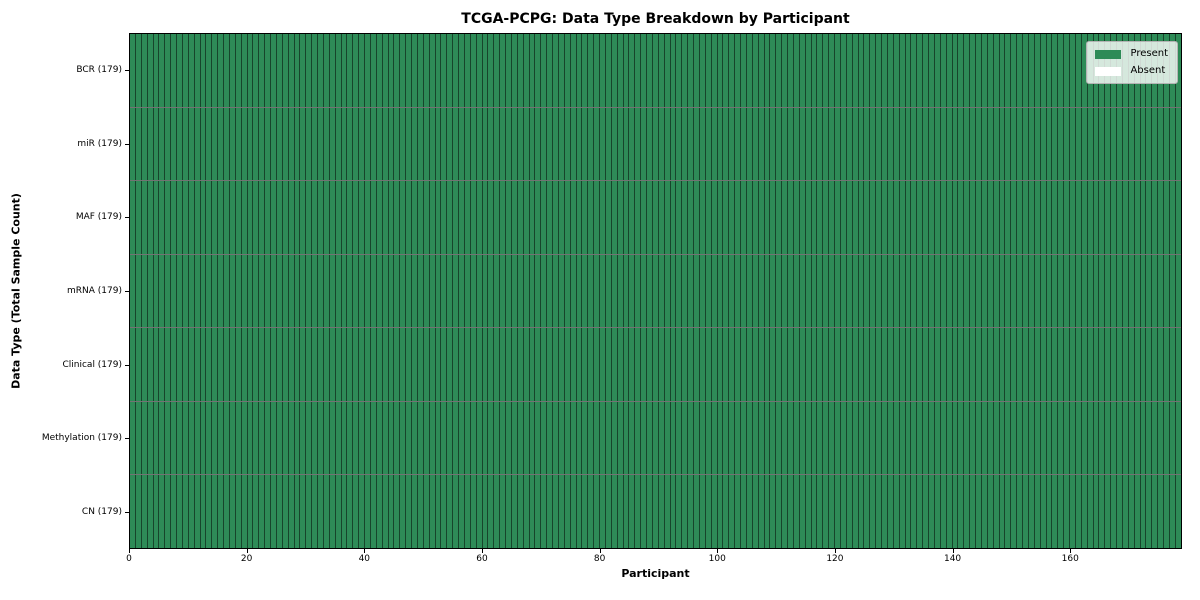  I want to click on x-tick-label: 60, so click(482, 559).